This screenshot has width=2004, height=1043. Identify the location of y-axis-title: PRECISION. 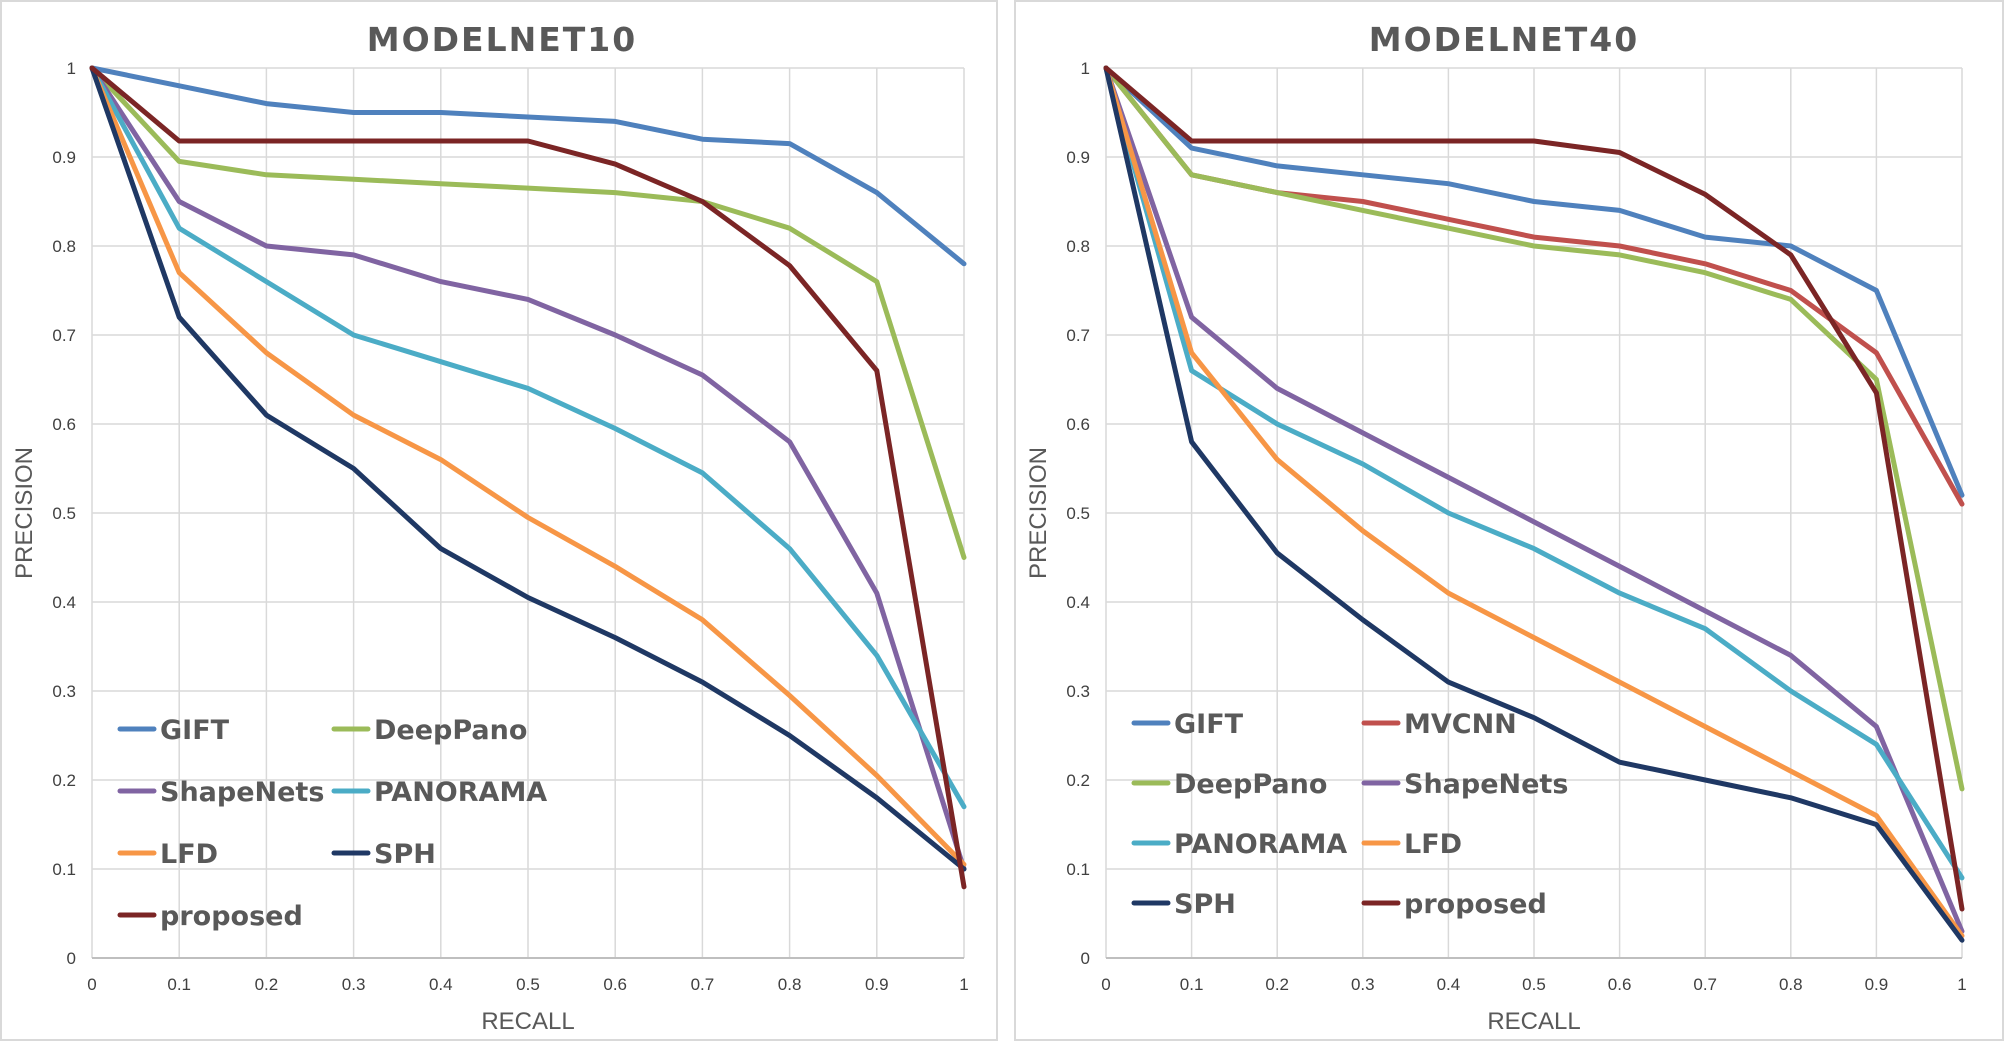
(24, 513).